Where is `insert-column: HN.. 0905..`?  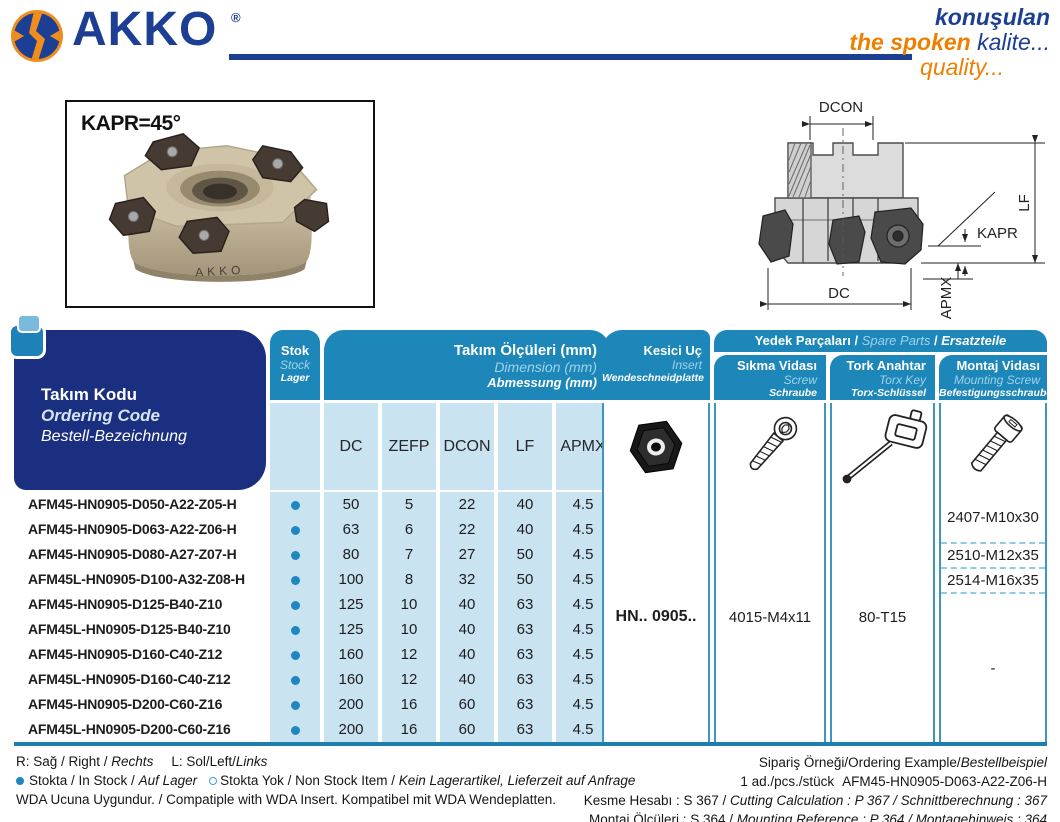 insert-column: HN.. 0905.. is located at coordinates (656, 572).